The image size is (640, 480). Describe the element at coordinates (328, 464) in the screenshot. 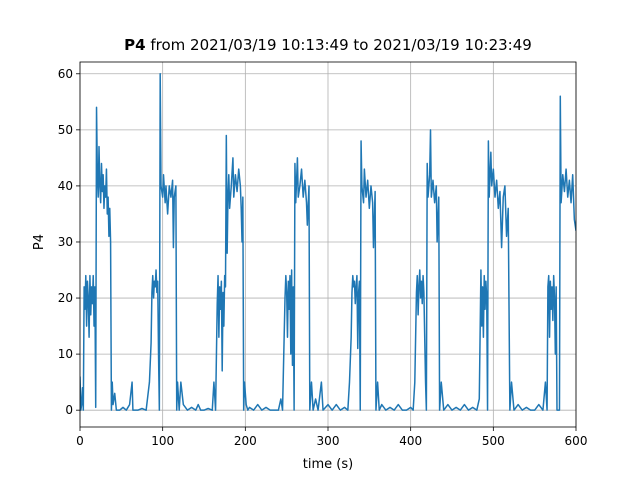

I see `x-axis-label: time (s)` at that location.